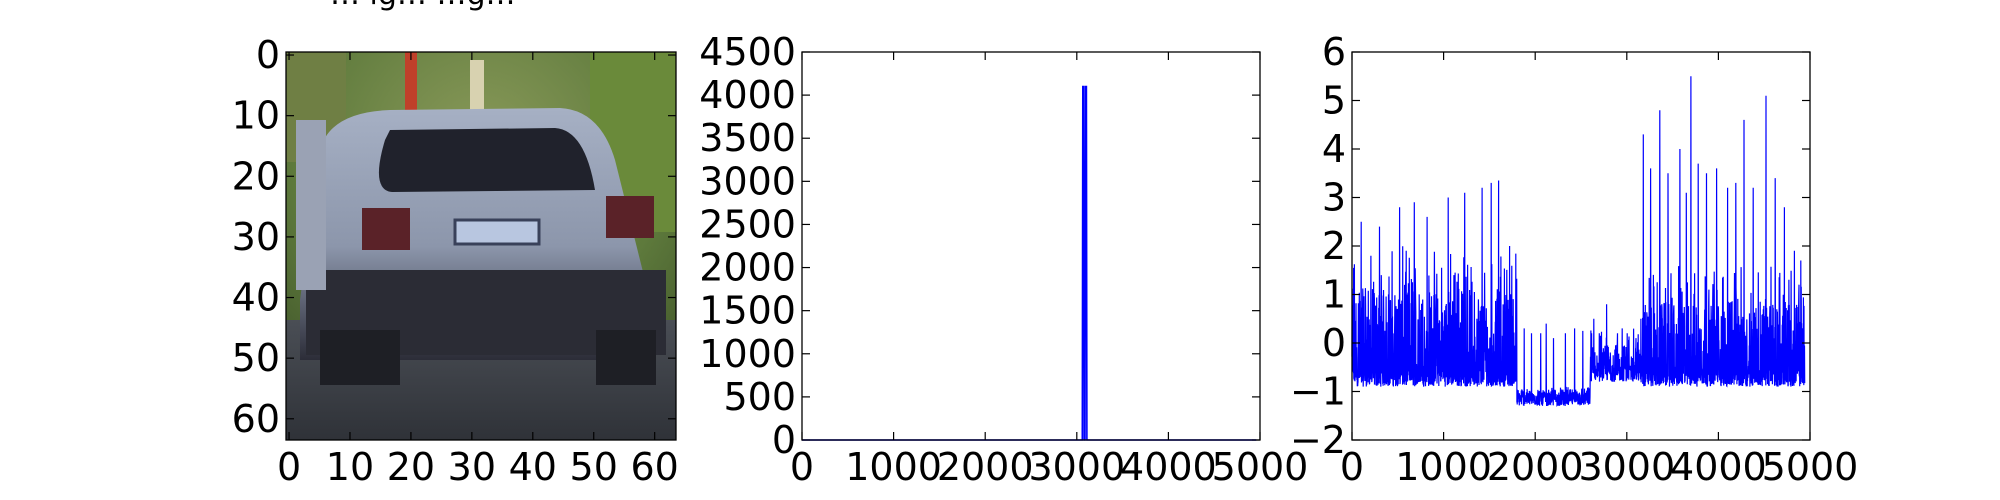 This screenshot has height=500, width=2000. Describe the element at coordinates (747, 95) in the screenshot. I see `counts-y-tick-label: 4000` at that location.